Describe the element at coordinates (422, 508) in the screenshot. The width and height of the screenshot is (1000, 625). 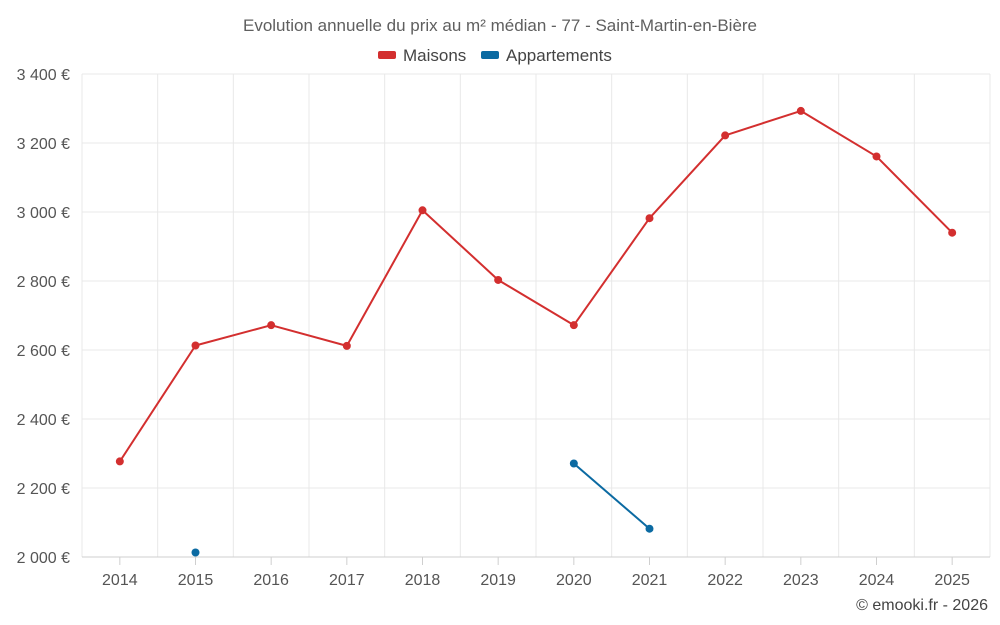
I see `series-appartements` at that location.